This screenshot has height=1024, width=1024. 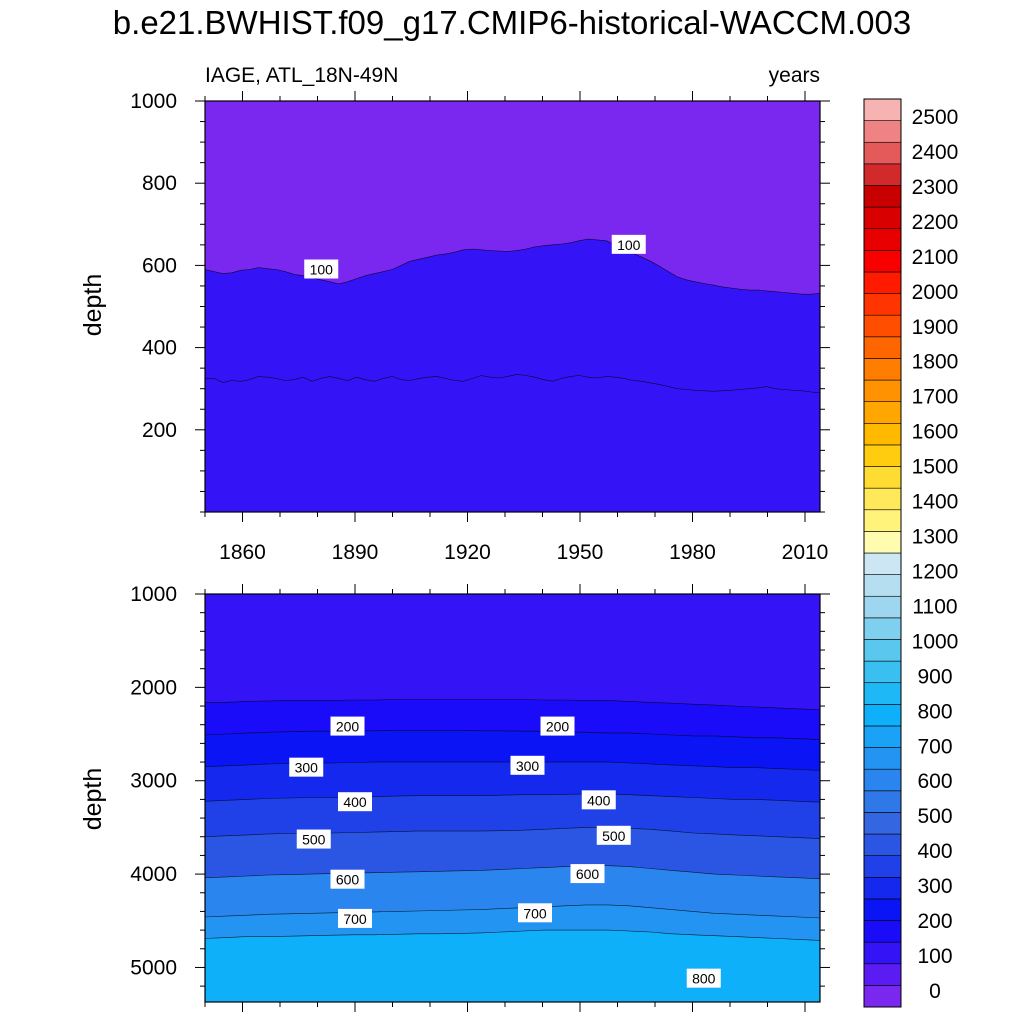 I want to click on upper_contour_20-line, so click(x=512, y=383).